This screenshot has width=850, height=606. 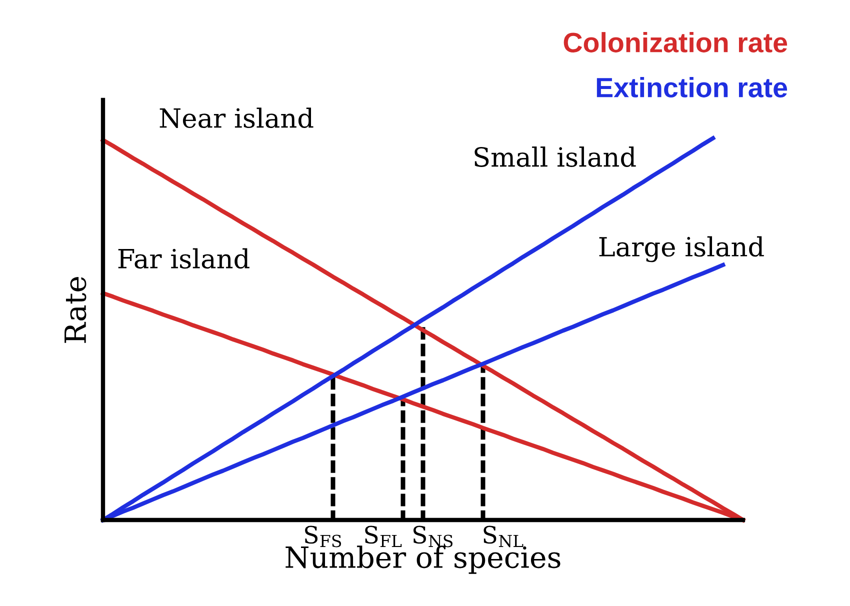 I want to click on y-axis-title: Rate, so click(x=75, y=309).